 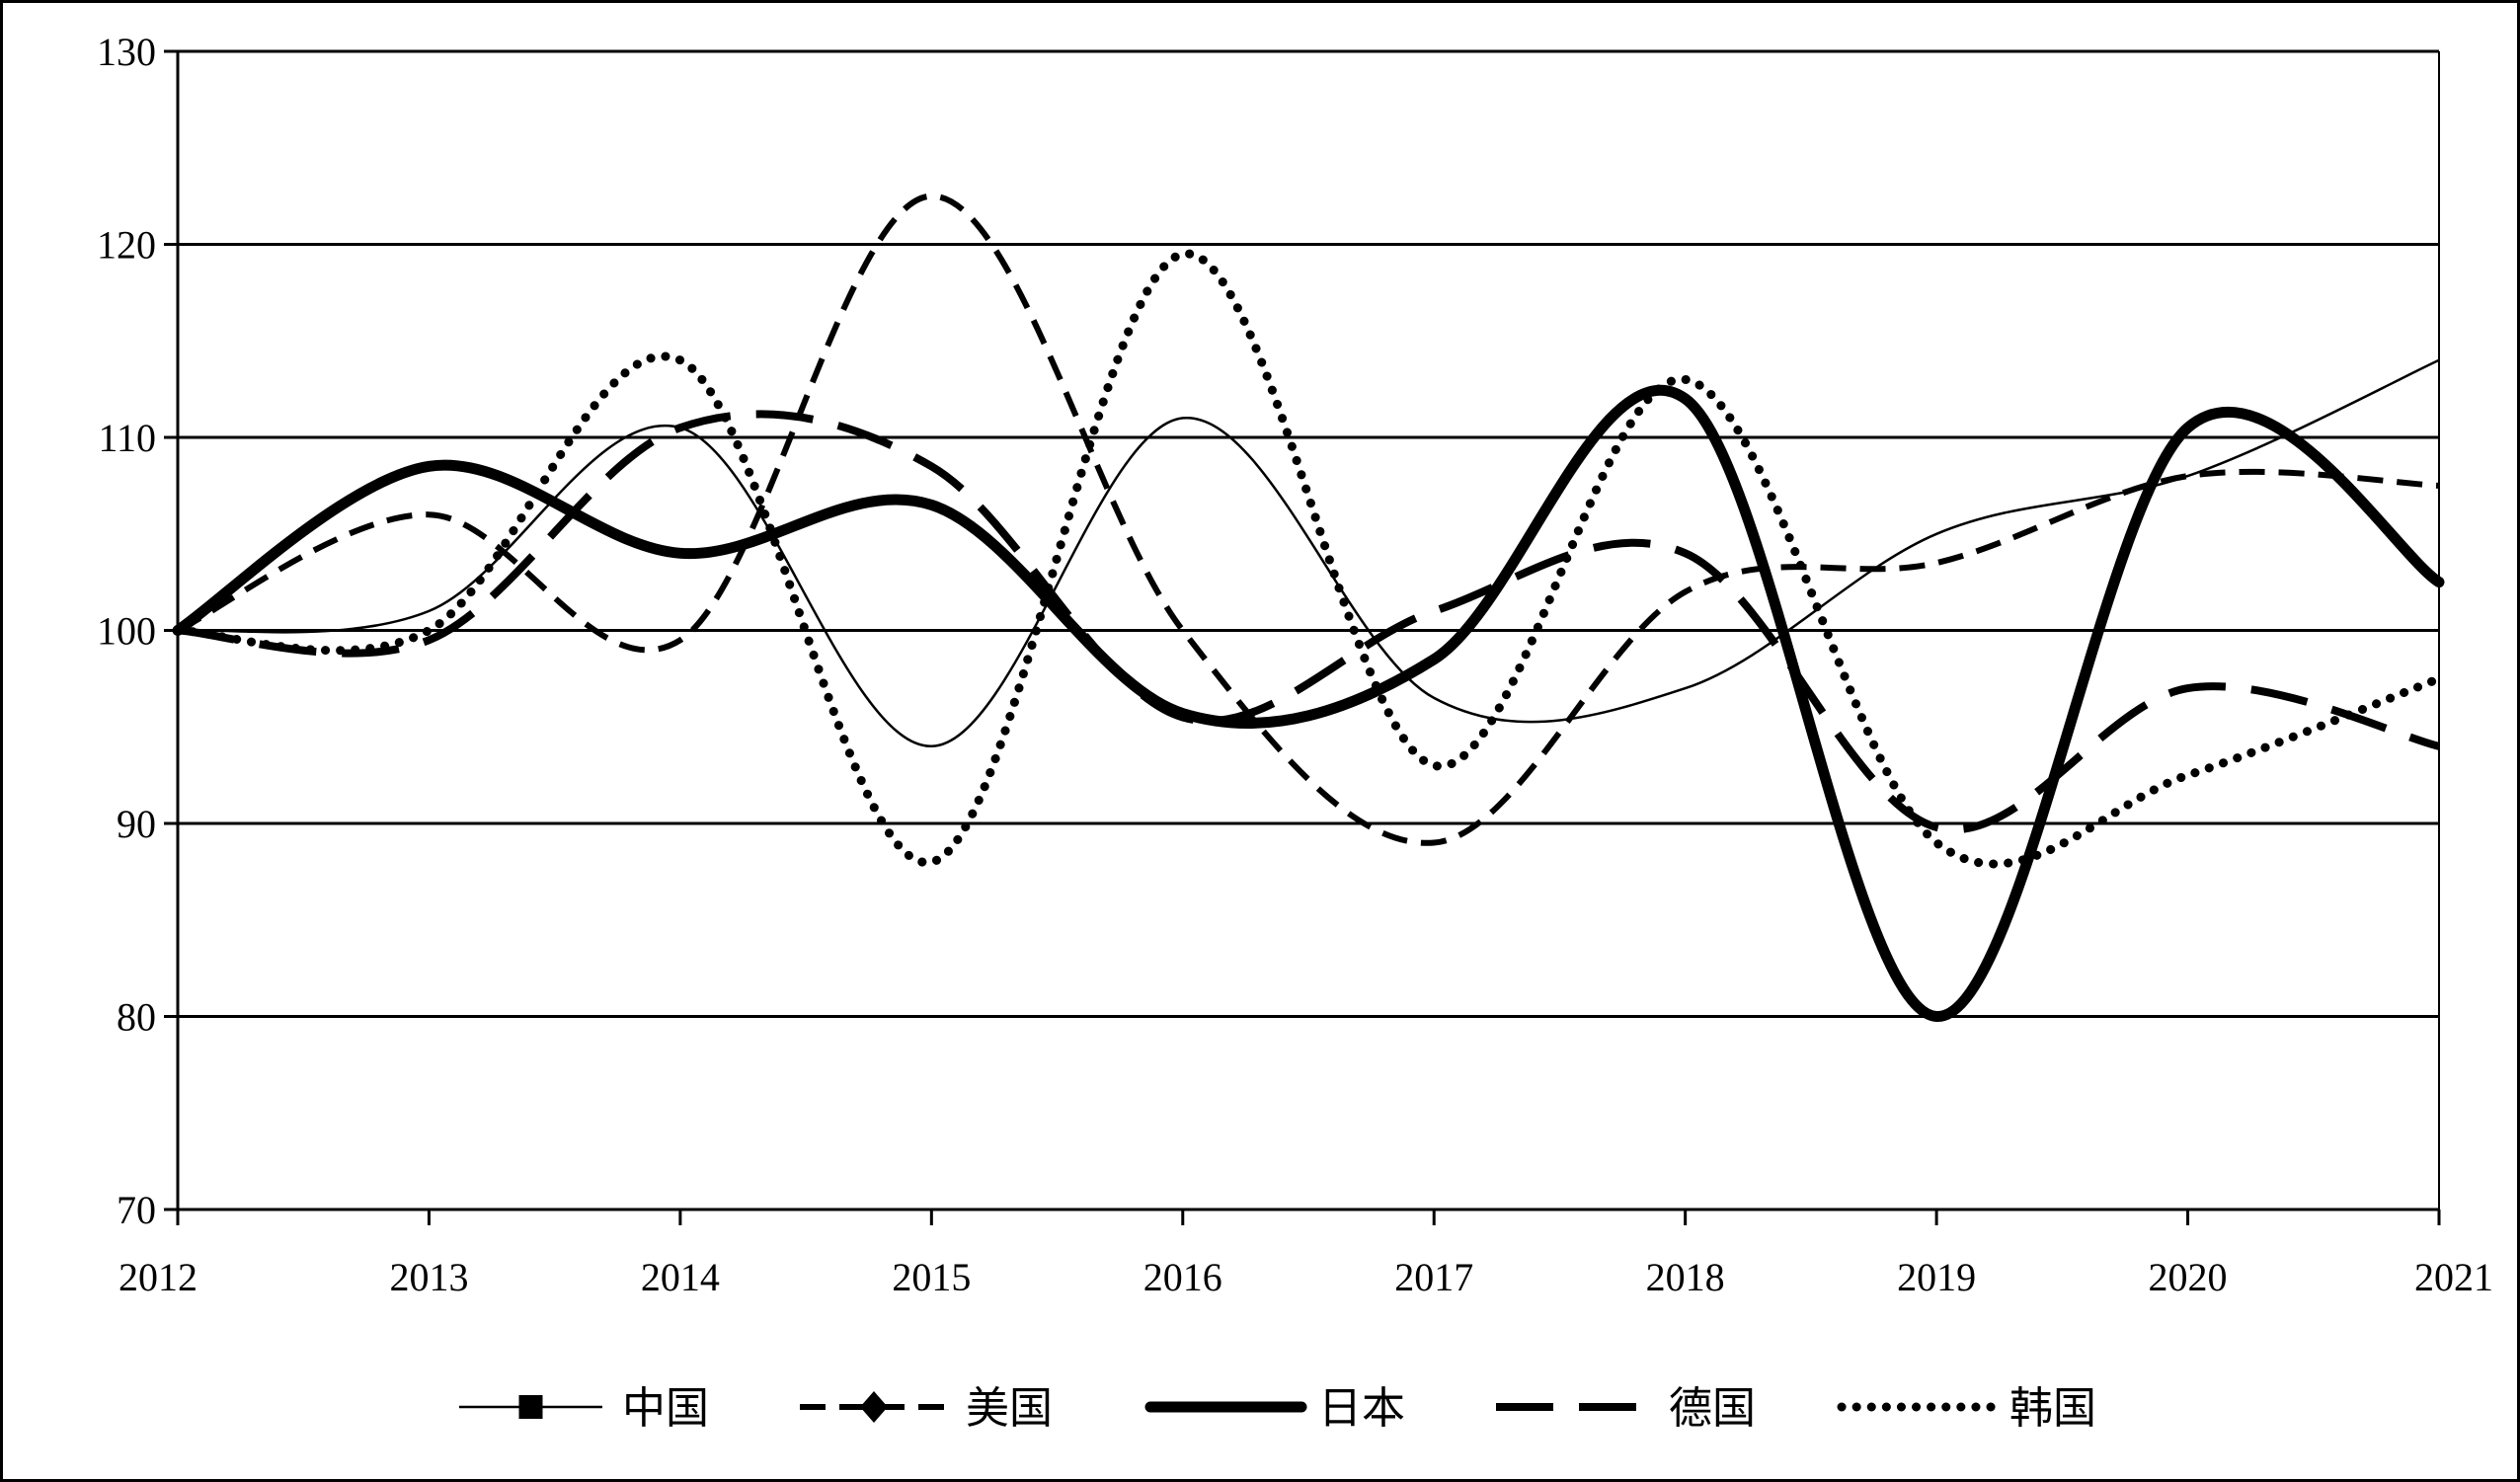 I want to click on legend-label-1: 美国, so click(x=1009, y=1408).